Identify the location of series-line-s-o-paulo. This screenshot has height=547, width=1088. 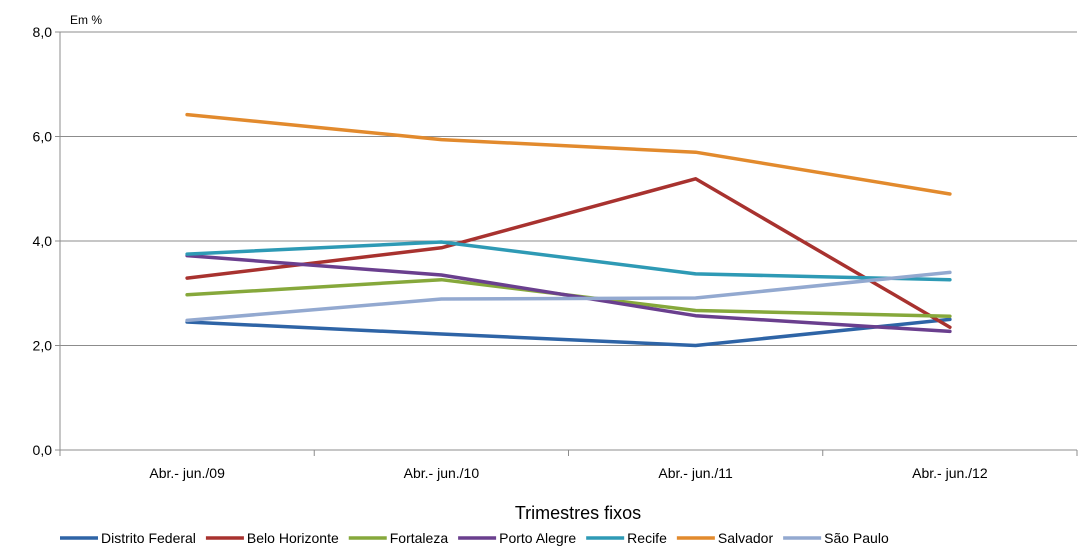
(568, 296).